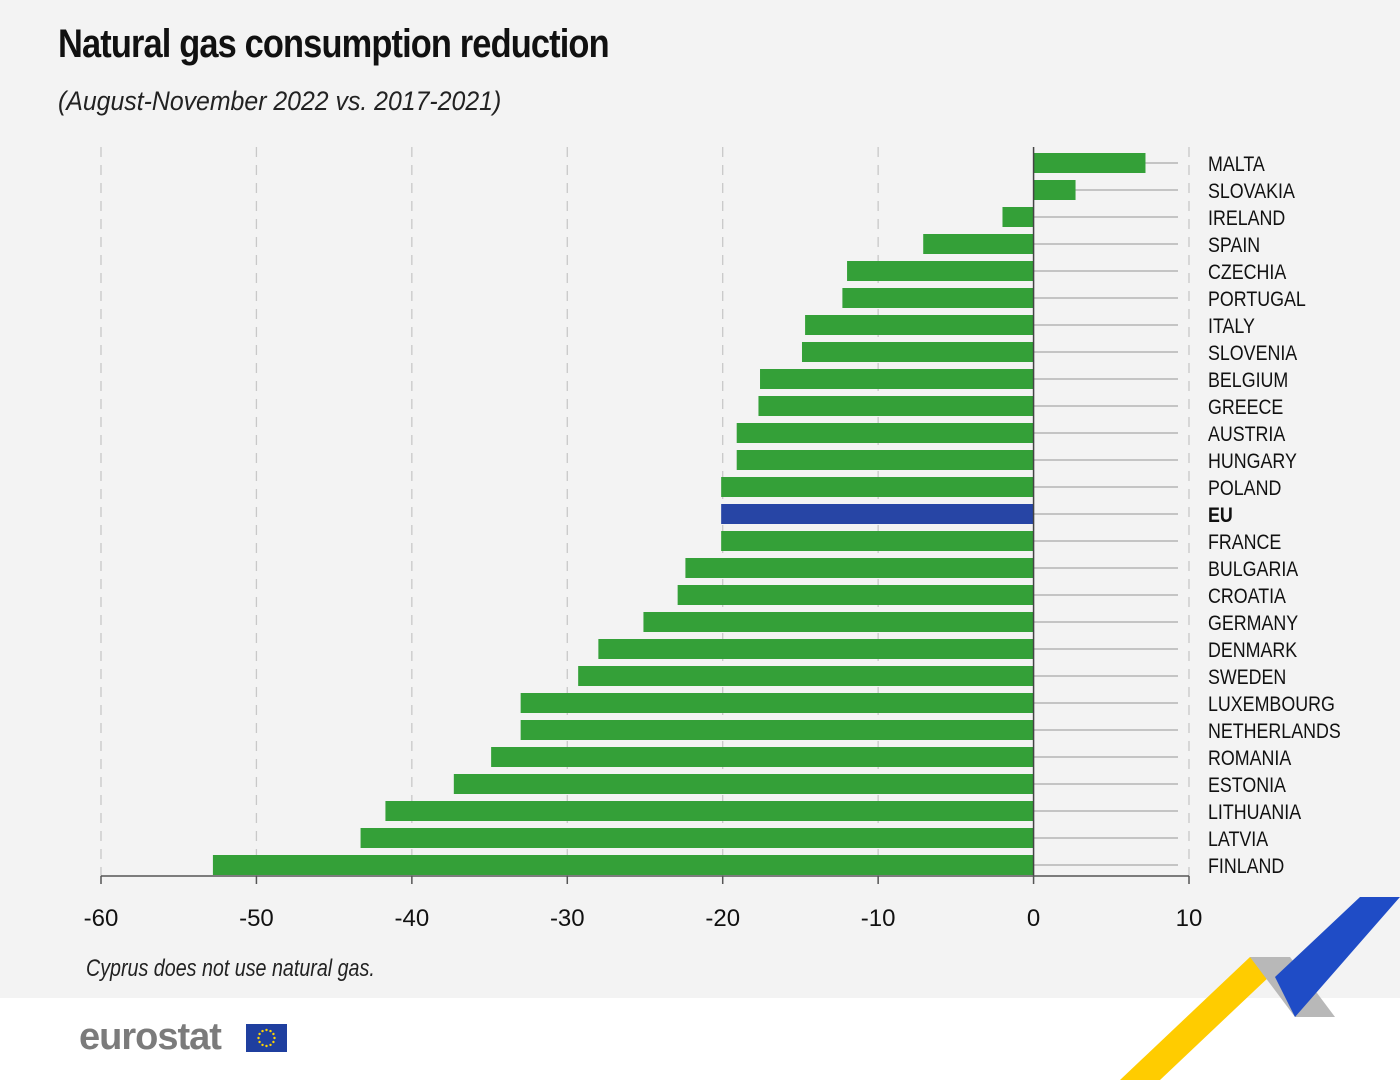 This screenshot has height=1080, width=1400. What do you see at coordinates (709, 811) in the screenshot?
I see `bar-lithuania` at bounding box center [709, 811].